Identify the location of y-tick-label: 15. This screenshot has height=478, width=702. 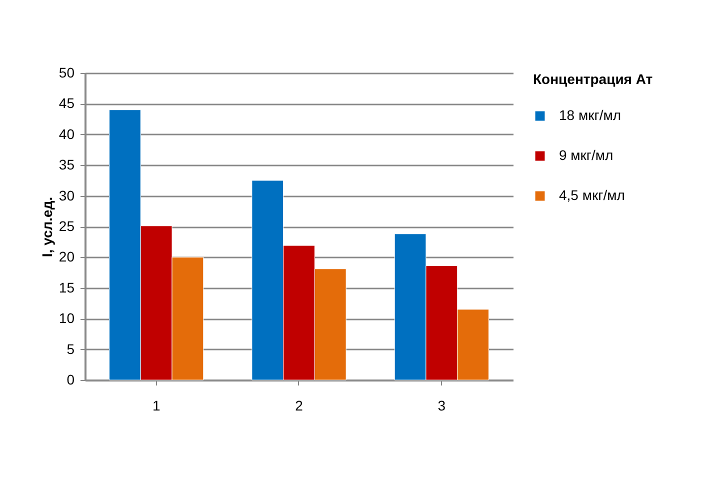
(66, 287).